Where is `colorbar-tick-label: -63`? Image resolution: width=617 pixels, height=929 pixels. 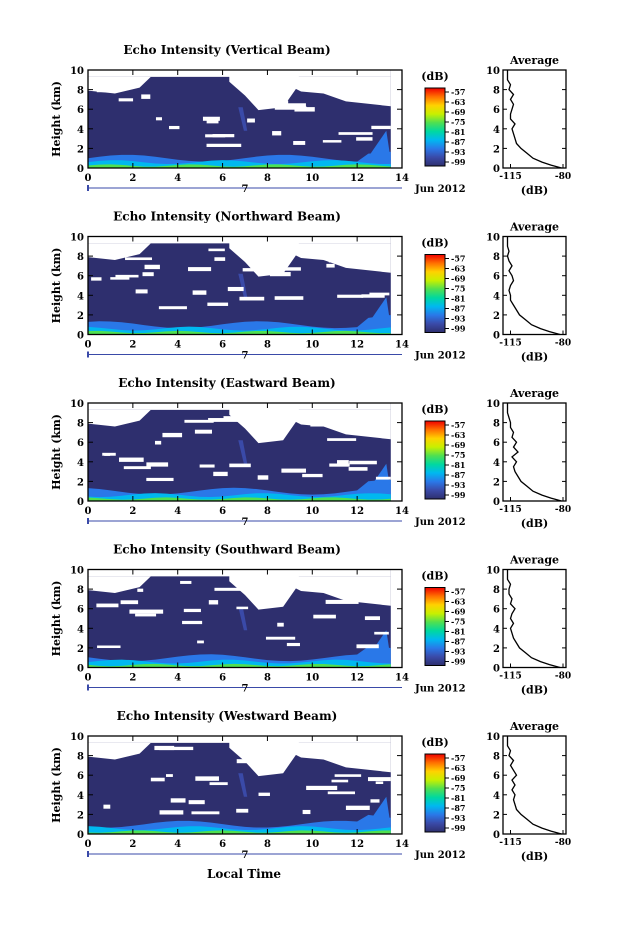 colorbar-tick-label: -63 is located at coordinates (458, 269).